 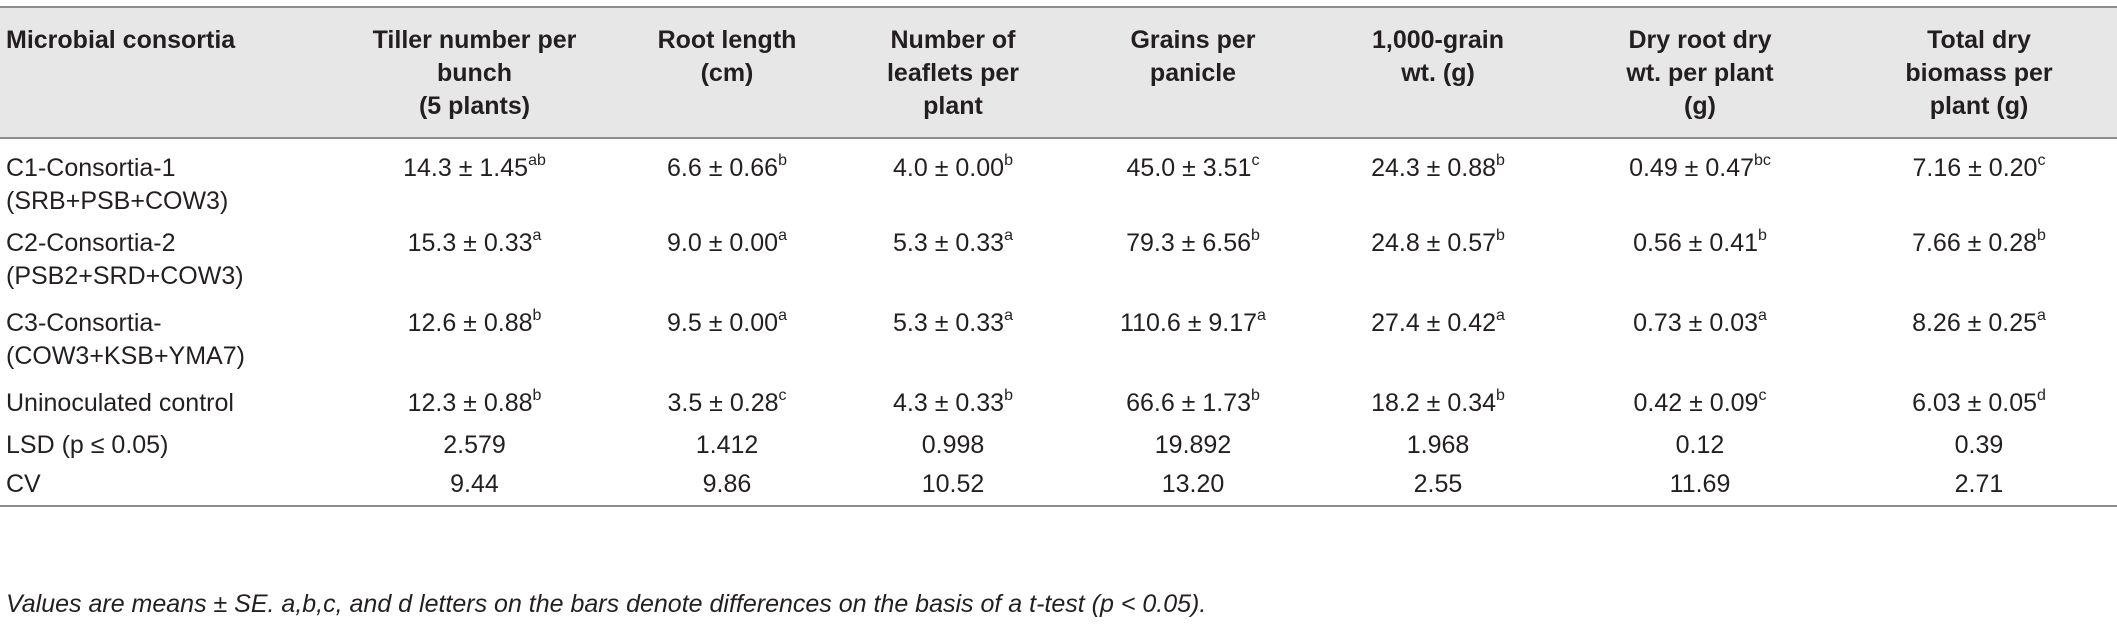 I want to click on table-cell: 0.12, so click(x=1700, y=446).